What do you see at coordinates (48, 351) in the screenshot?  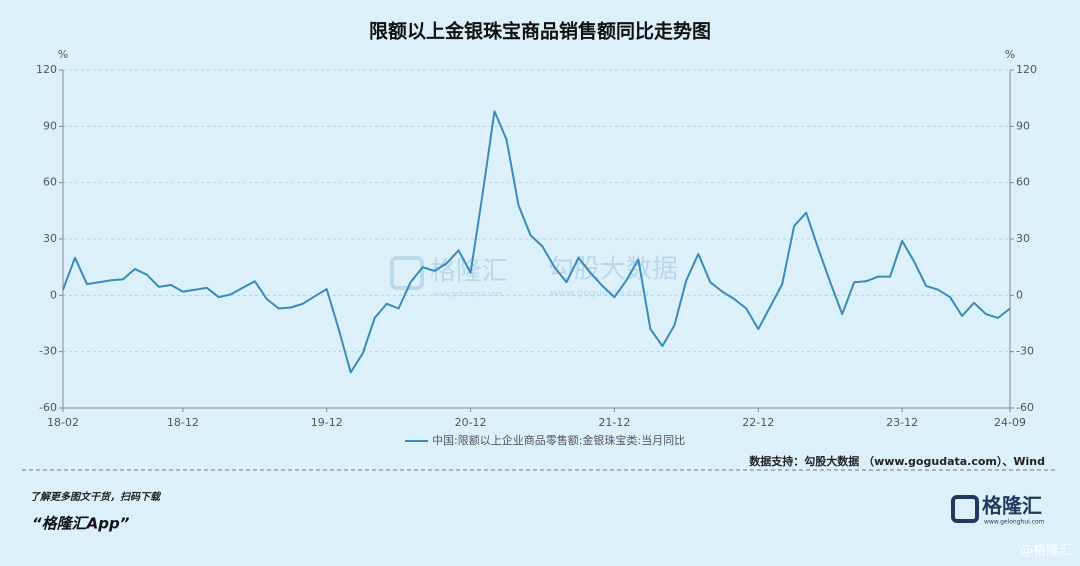 I see `y-tick-label: -30` at bounding box center [48, 351].